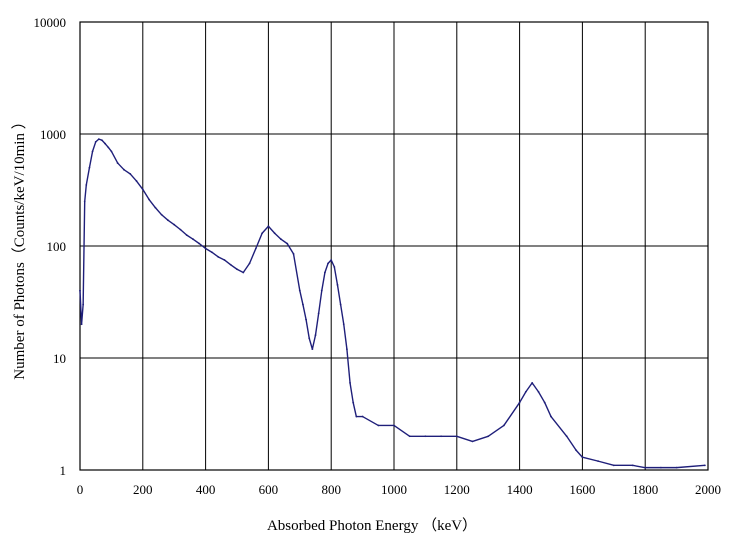 The width and height of the screenshot is (732, 556). What do you see at coordinates (80, 489) in the screenshot?
I see `x-tick-label: 0` at bounding box center [80, 489].